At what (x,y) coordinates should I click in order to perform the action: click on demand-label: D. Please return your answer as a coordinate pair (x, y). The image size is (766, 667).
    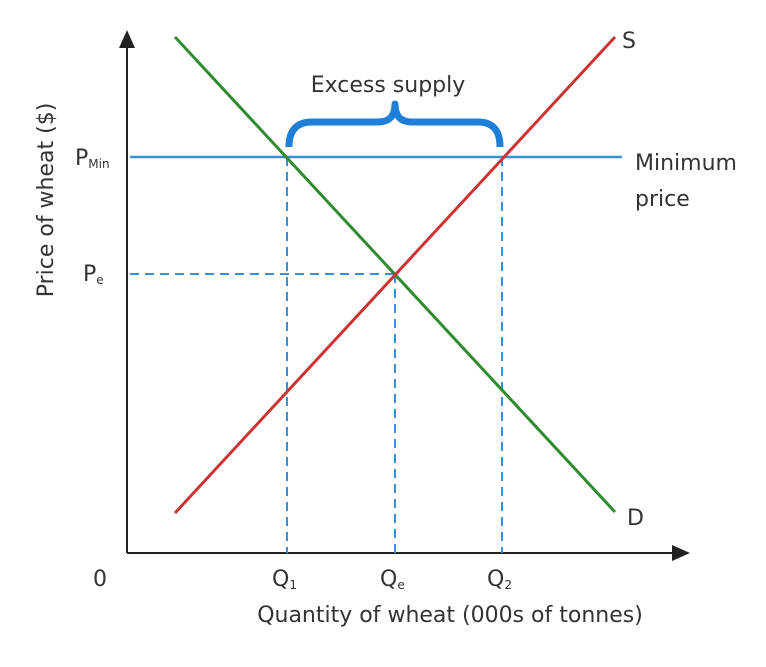
    Looking at the image, I should click on (635, 518).